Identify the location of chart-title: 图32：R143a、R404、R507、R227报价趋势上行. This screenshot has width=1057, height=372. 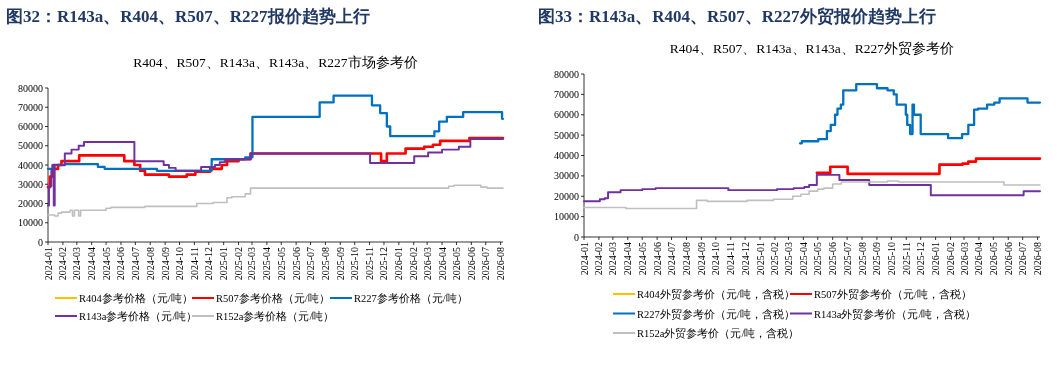
(188, 16).